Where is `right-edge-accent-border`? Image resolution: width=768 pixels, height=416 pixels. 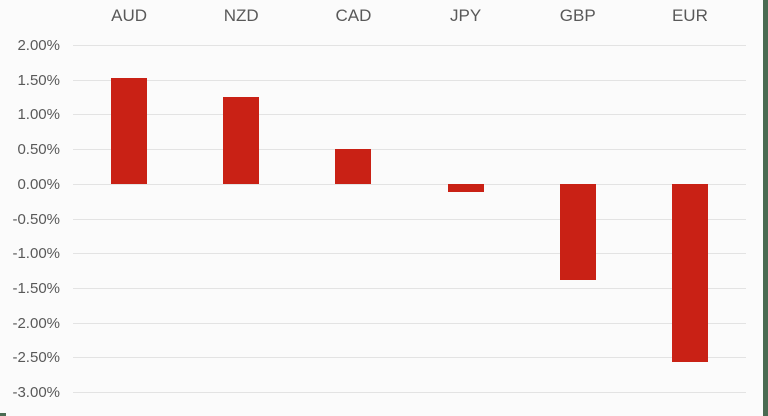
right-edge-accent-border is located at coordinates (765, 208).